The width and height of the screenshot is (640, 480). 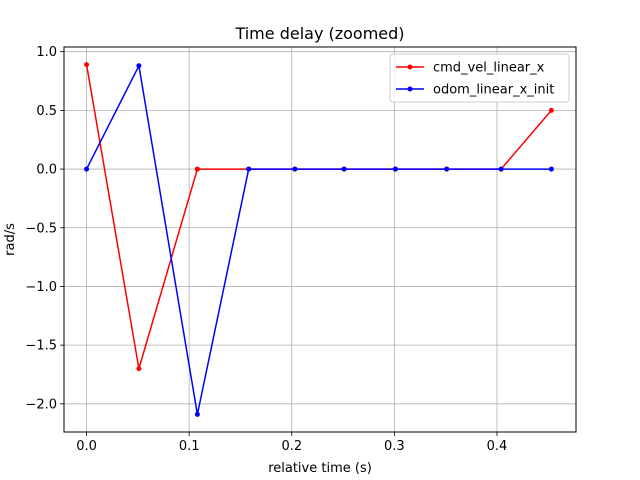 What do you see at coordinates (410, 89) in the screenshot?
I see `legend-marker-odom` at bounding box center [410, 89].